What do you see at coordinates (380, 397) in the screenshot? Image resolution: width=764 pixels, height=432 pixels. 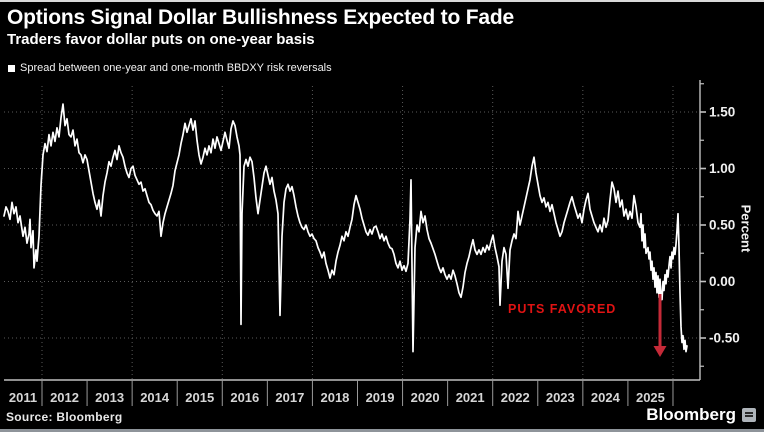 I see `x-year-label: 2019` at bounding box center [380, 397].